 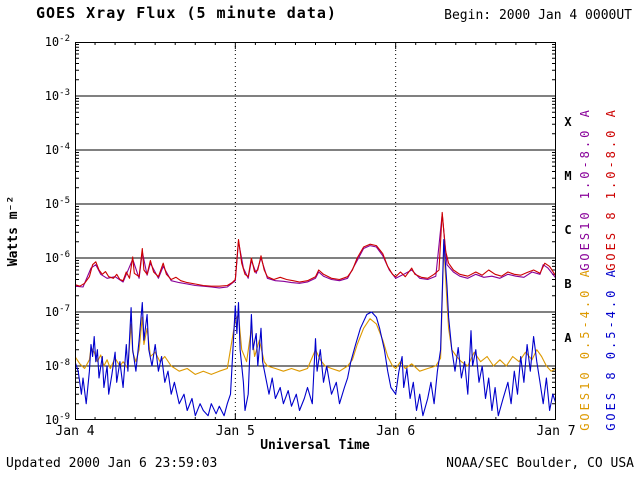 What do you see at coordinates (568, 176) in the screenshot?
I see `flare-class-m: M` at bounding box center [568, 176].